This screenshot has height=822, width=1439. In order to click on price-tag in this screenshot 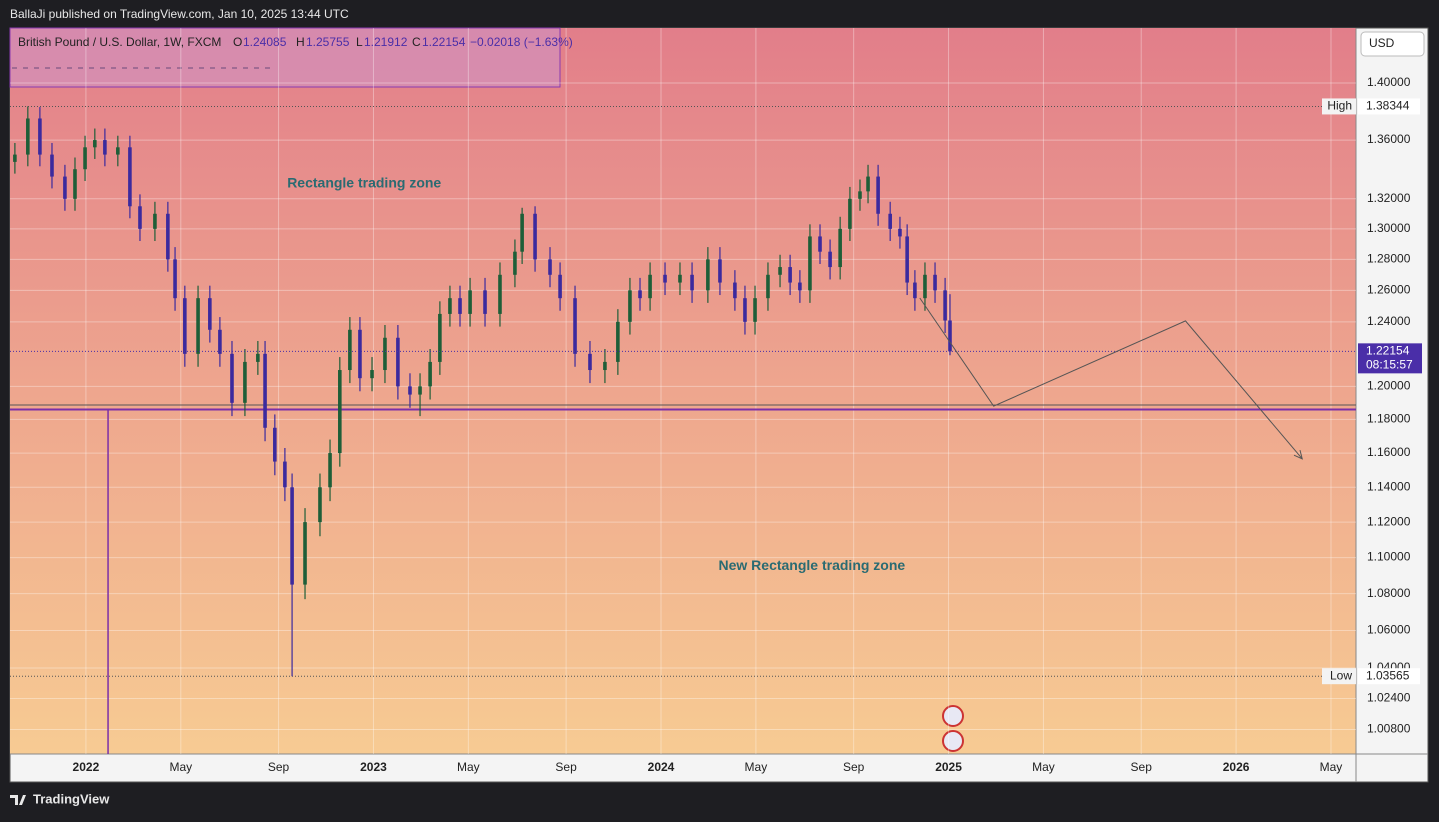, I will do `click(1390, 358)`.